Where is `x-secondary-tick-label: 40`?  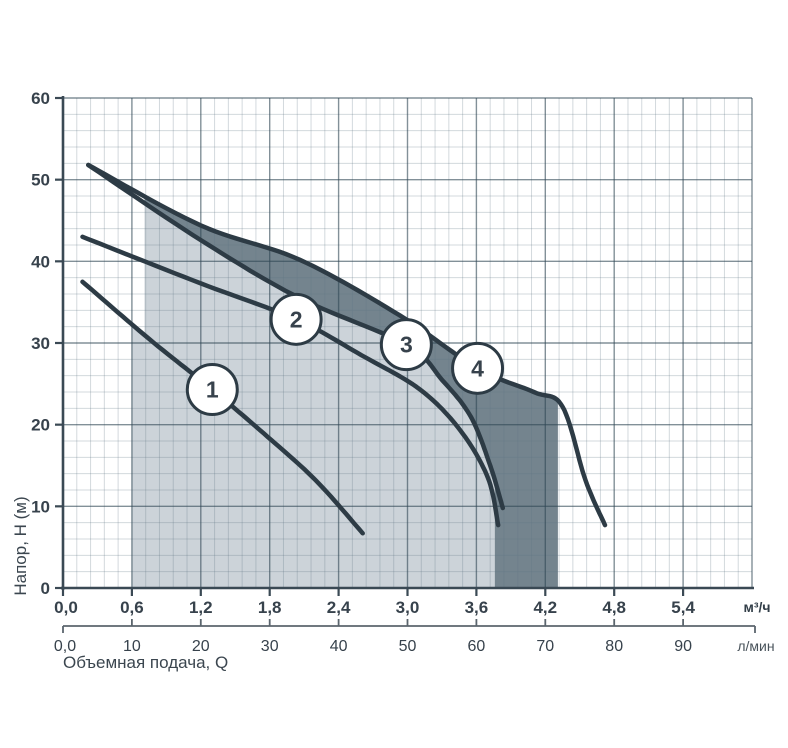 x-secondary-tick-label: 40 is located at coordinates (339, 646).